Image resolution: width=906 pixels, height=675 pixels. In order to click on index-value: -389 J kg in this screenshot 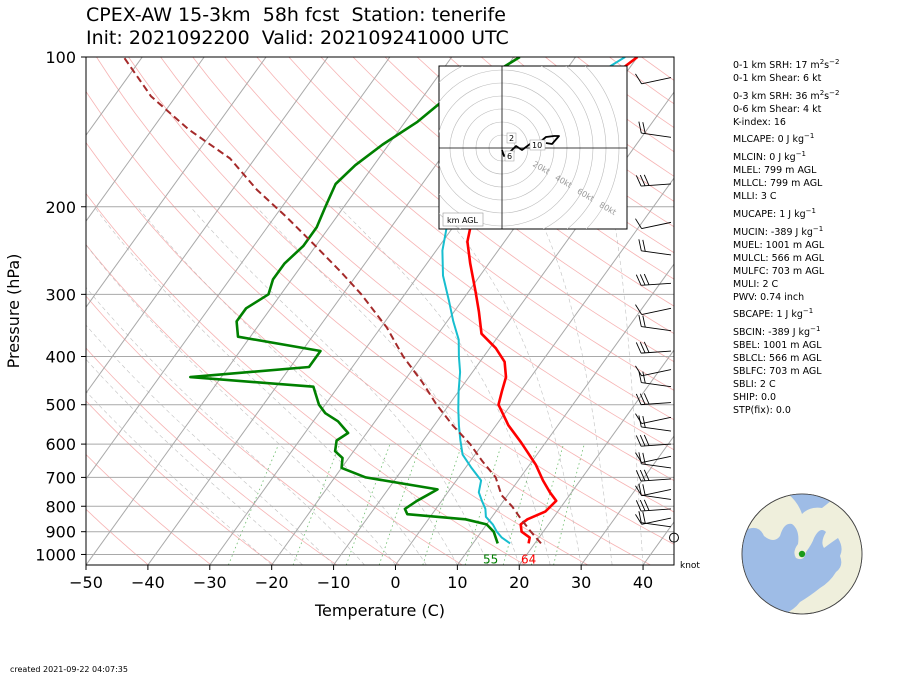, I will do `click(789, 333)`.